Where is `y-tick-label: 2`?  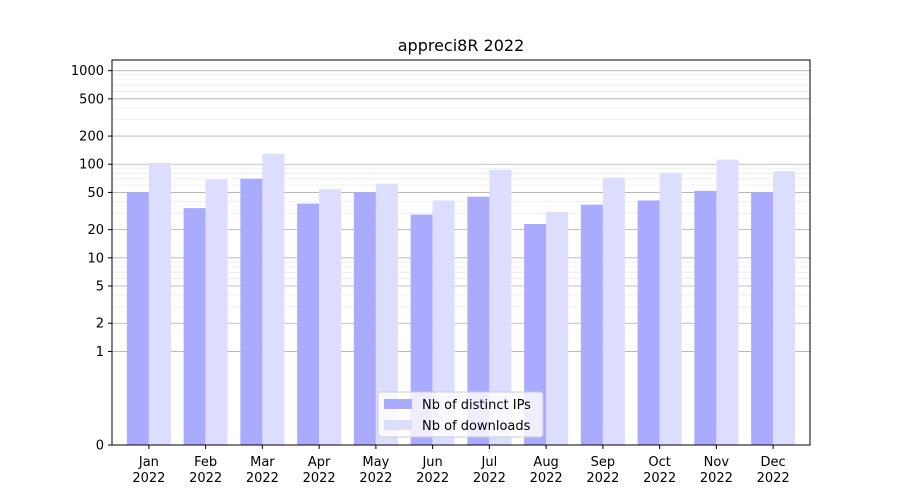 y-tick-label: 2 is located at coordinates (100, 324).